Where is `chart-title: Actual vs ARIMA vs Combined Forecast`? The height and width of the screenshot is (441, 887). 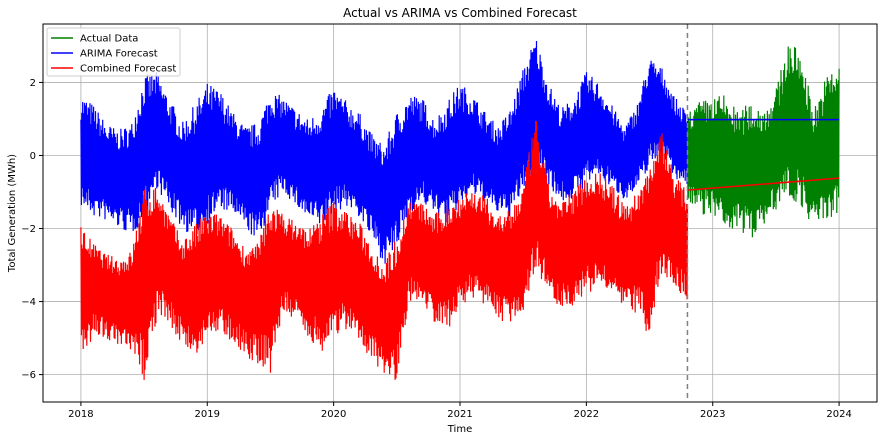
chart-title: Actual vs ARIMA vs Combined Forecast is located at coordinates (460, 13).